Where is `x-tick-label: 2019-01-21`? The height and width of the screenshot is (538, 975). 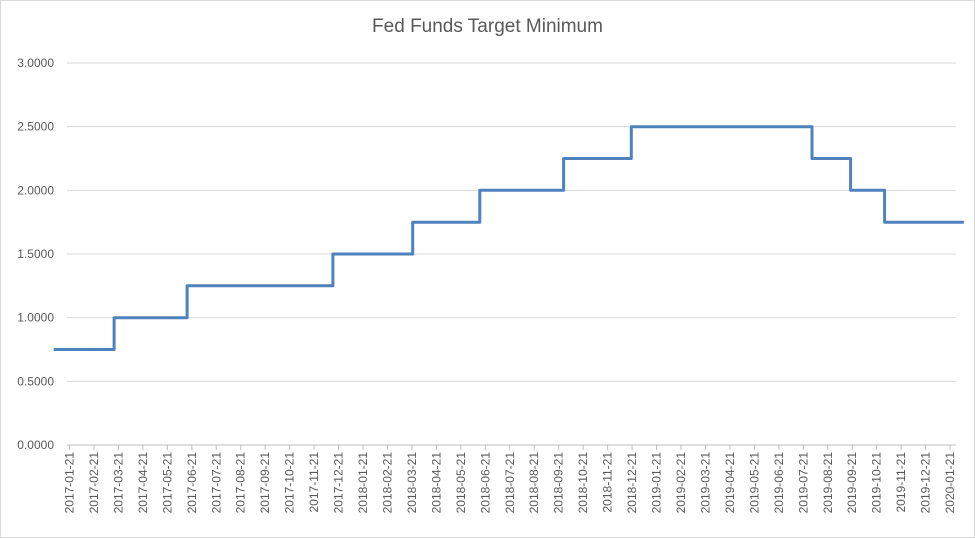 x-tick-label: 2019-01-21 is located at coordinates (657, 483).